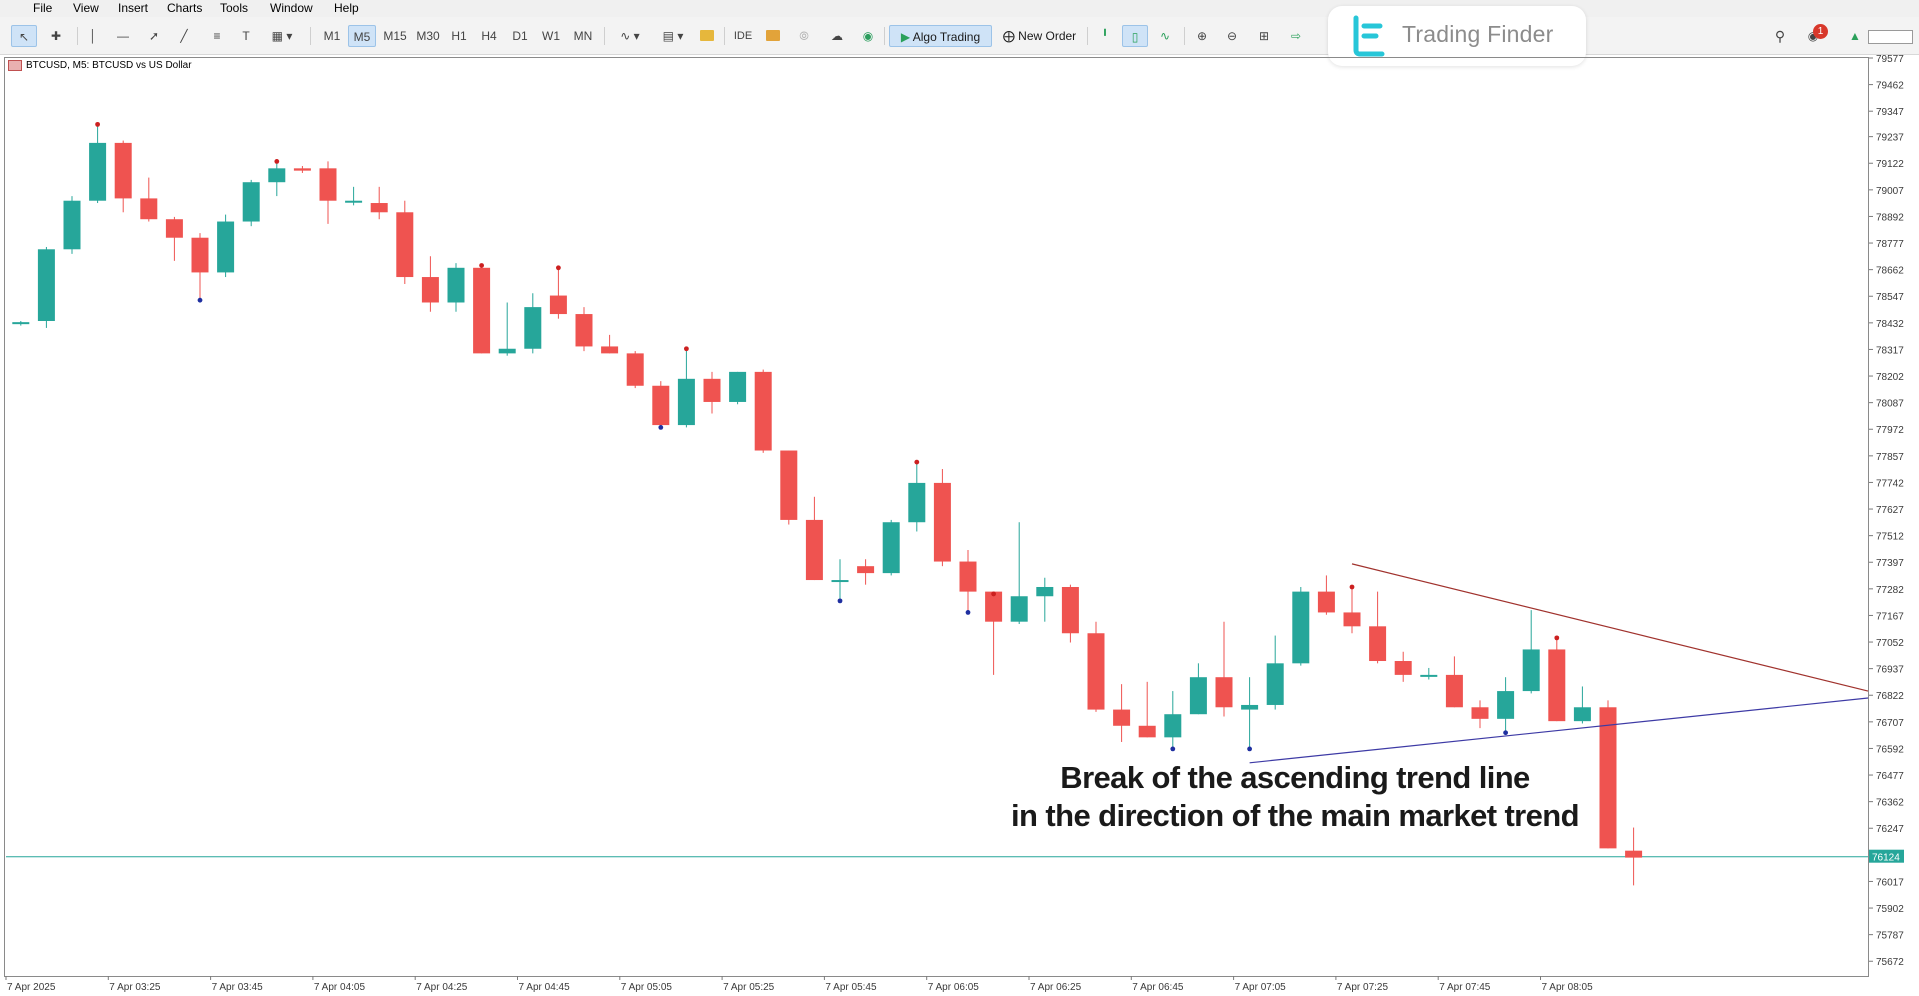 This screenshot has height=996, width=1919. I want to click on line-chart-icon: ∿, so click(1165, 36).